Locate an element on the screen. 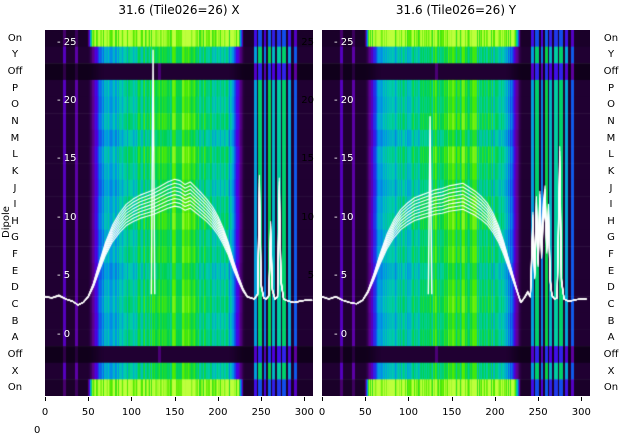 Image resolution: width=640 pixels, height=440 pixels. dipole-row-label-right: J is located at coordinates (611, 188).